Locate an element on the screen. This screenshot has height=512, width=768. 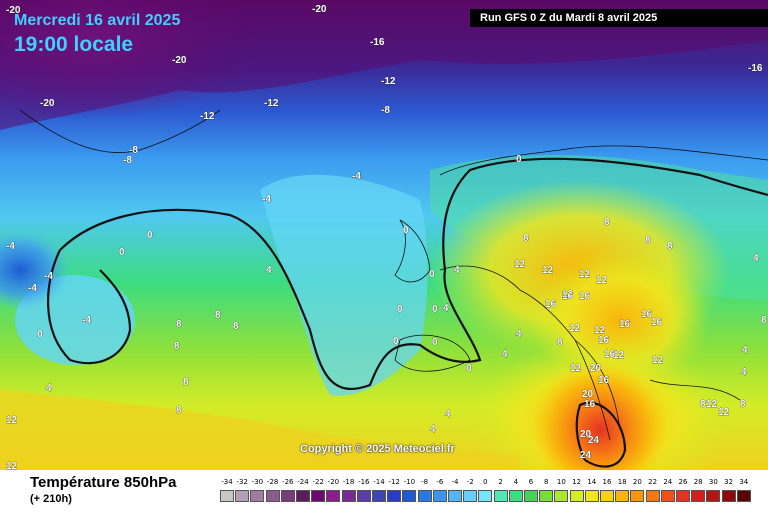
atlantic-low-core is located at coordinates (35, 270).